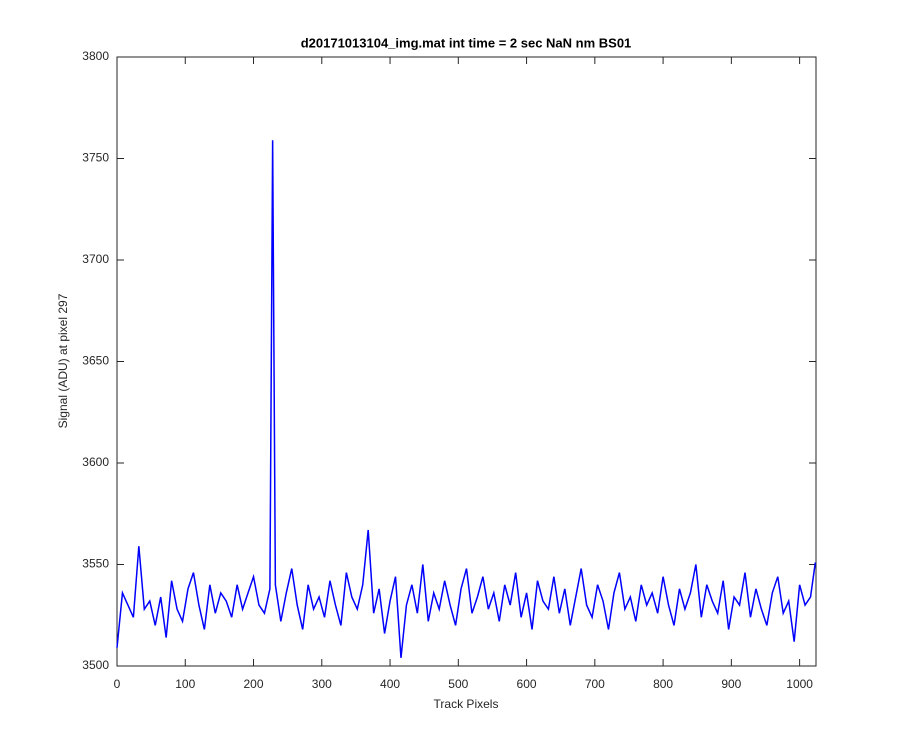 The width and height of the screenshot is (900, 750). Describe the element at coordinates (322, 684) in the screenshot. I see `x-tick-label: 300` at that location.